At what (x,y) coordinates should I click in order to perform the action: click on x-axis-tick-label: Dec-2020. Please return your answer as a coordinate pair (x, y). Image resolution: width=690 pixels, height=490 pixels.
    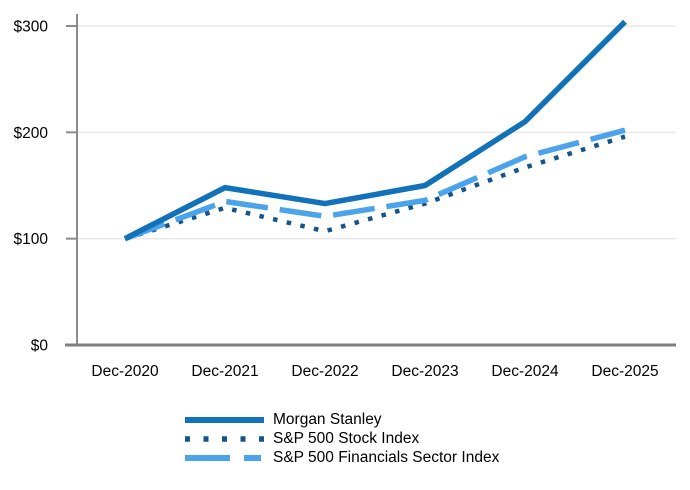
    Looking at the image, I should click on (125, 371).